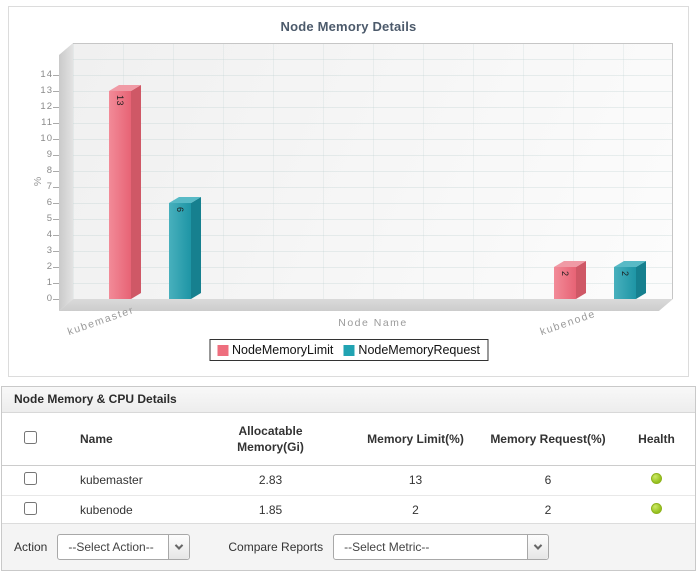 The image size is (697, 573). What do you see at coordinates (270, 480) in the screenshot?
I see `allocatable-memory-cell: 2.83` at bounding box center [270, 480].